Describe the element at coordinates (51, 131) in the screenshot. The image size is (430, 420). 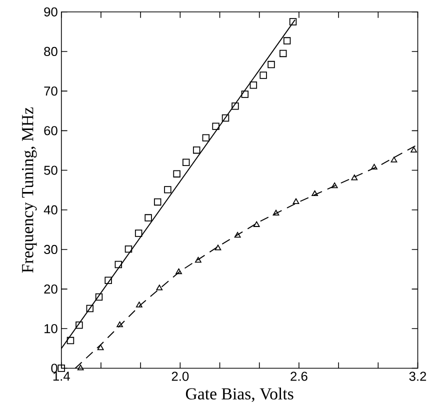
I see `y-tick-label: 60` at that location.